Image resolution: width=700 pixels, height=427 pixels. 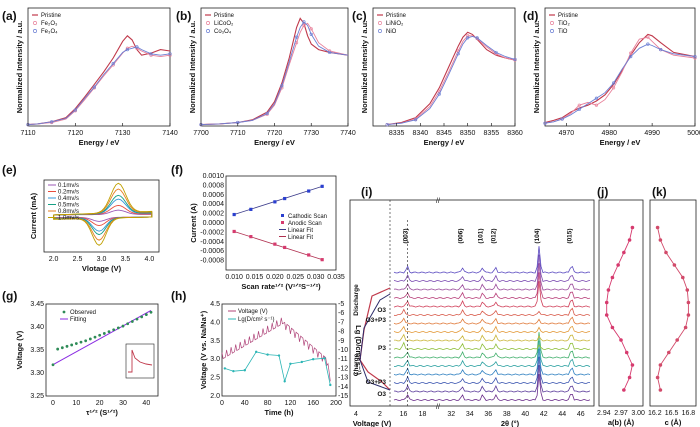 I want to click on legend-label-b: Co₃O₄, so click(x=223, y=32).